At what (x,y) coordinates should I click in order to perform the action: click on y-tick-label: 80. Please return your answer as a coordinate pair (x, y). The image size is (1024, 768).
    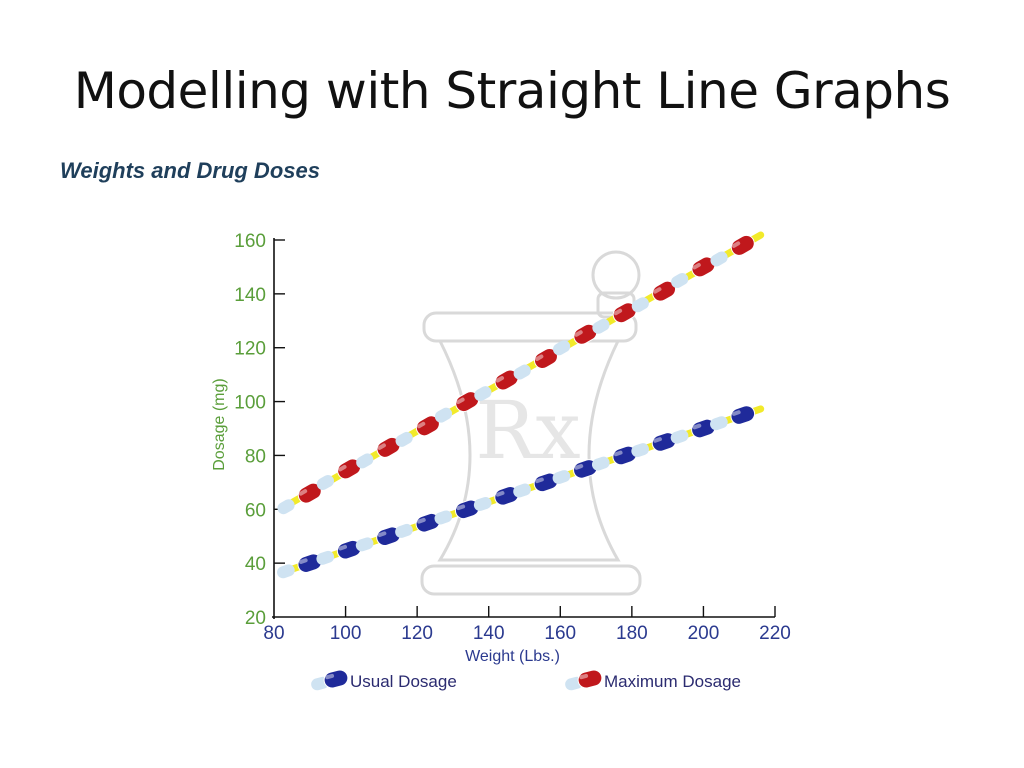
    Looking at the image, I should click on (255, 456).